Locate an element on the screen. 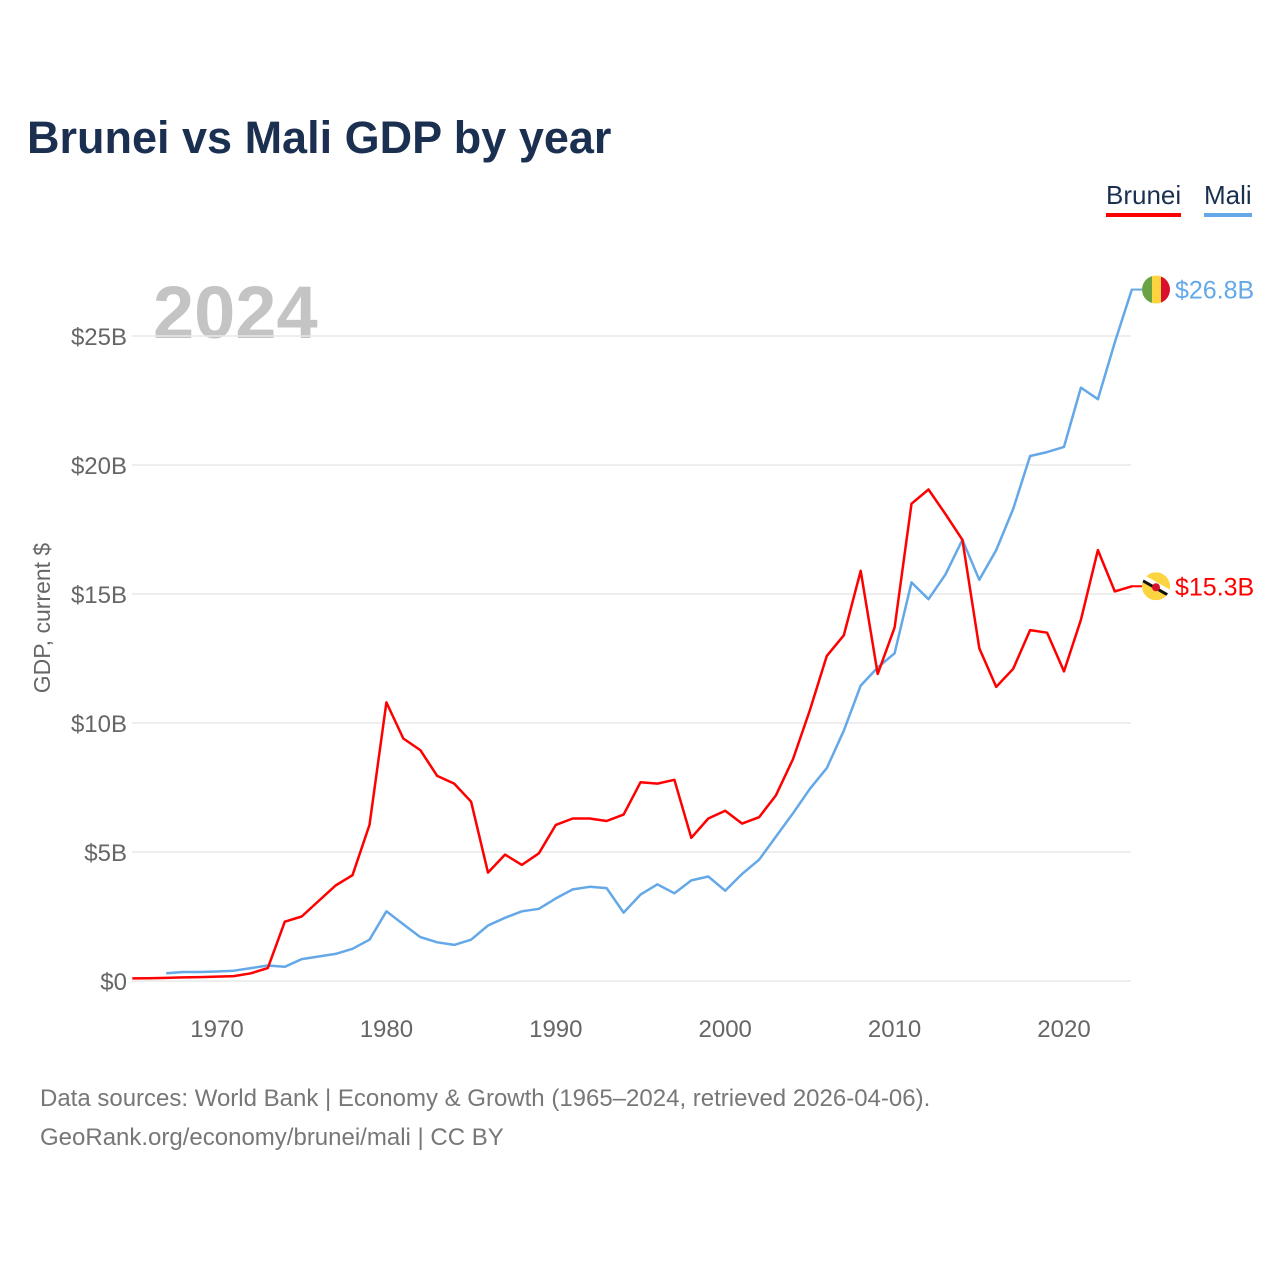  y-tick-label: $15B is located at coordinates (99, 595).